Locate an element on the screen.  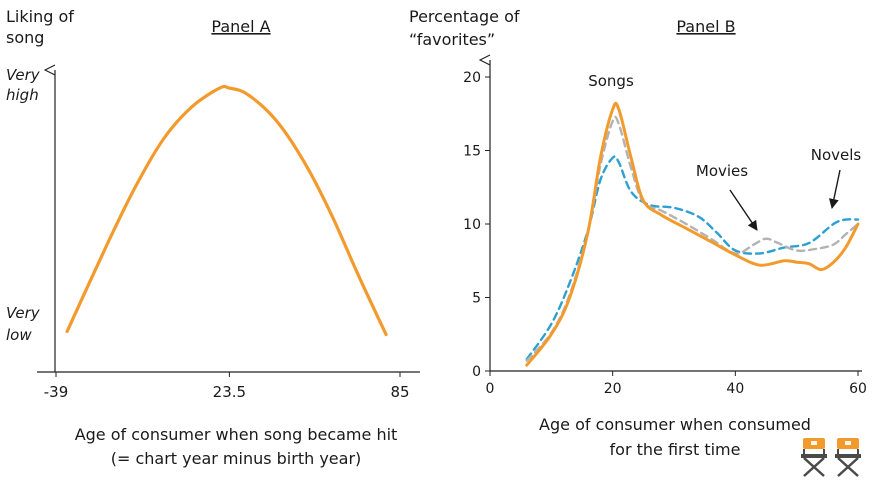
panel-b-ylabel-line-2: “favorites” is located at coordinates (452, 39).